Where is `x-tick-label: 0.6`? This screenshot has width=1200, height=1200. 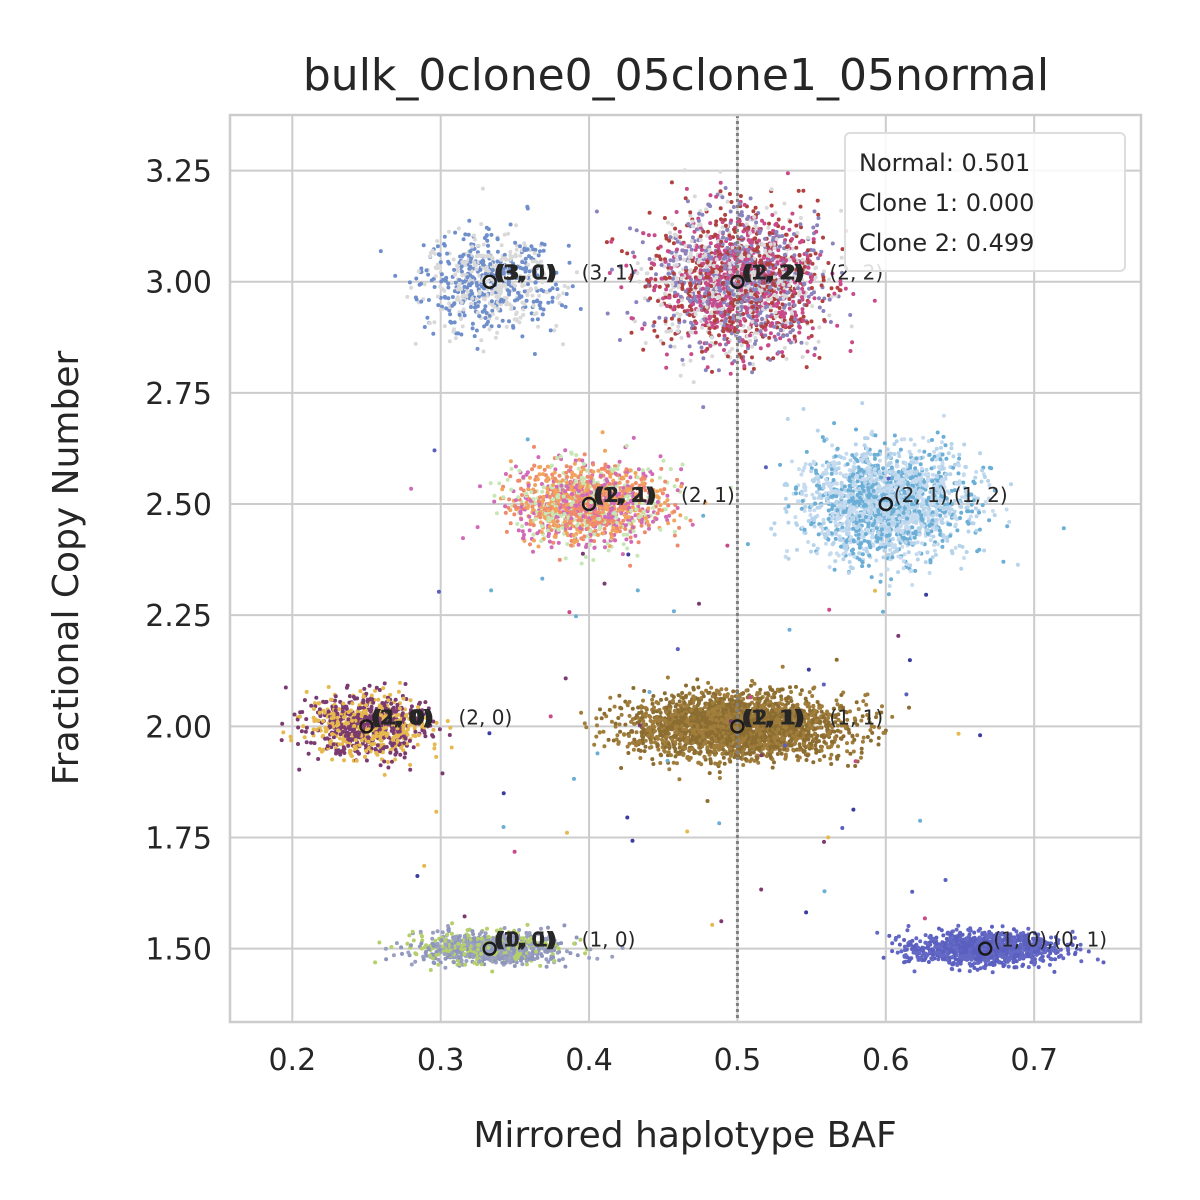 x-tick-label: 0.6 is located at coordinates (886, 1060).